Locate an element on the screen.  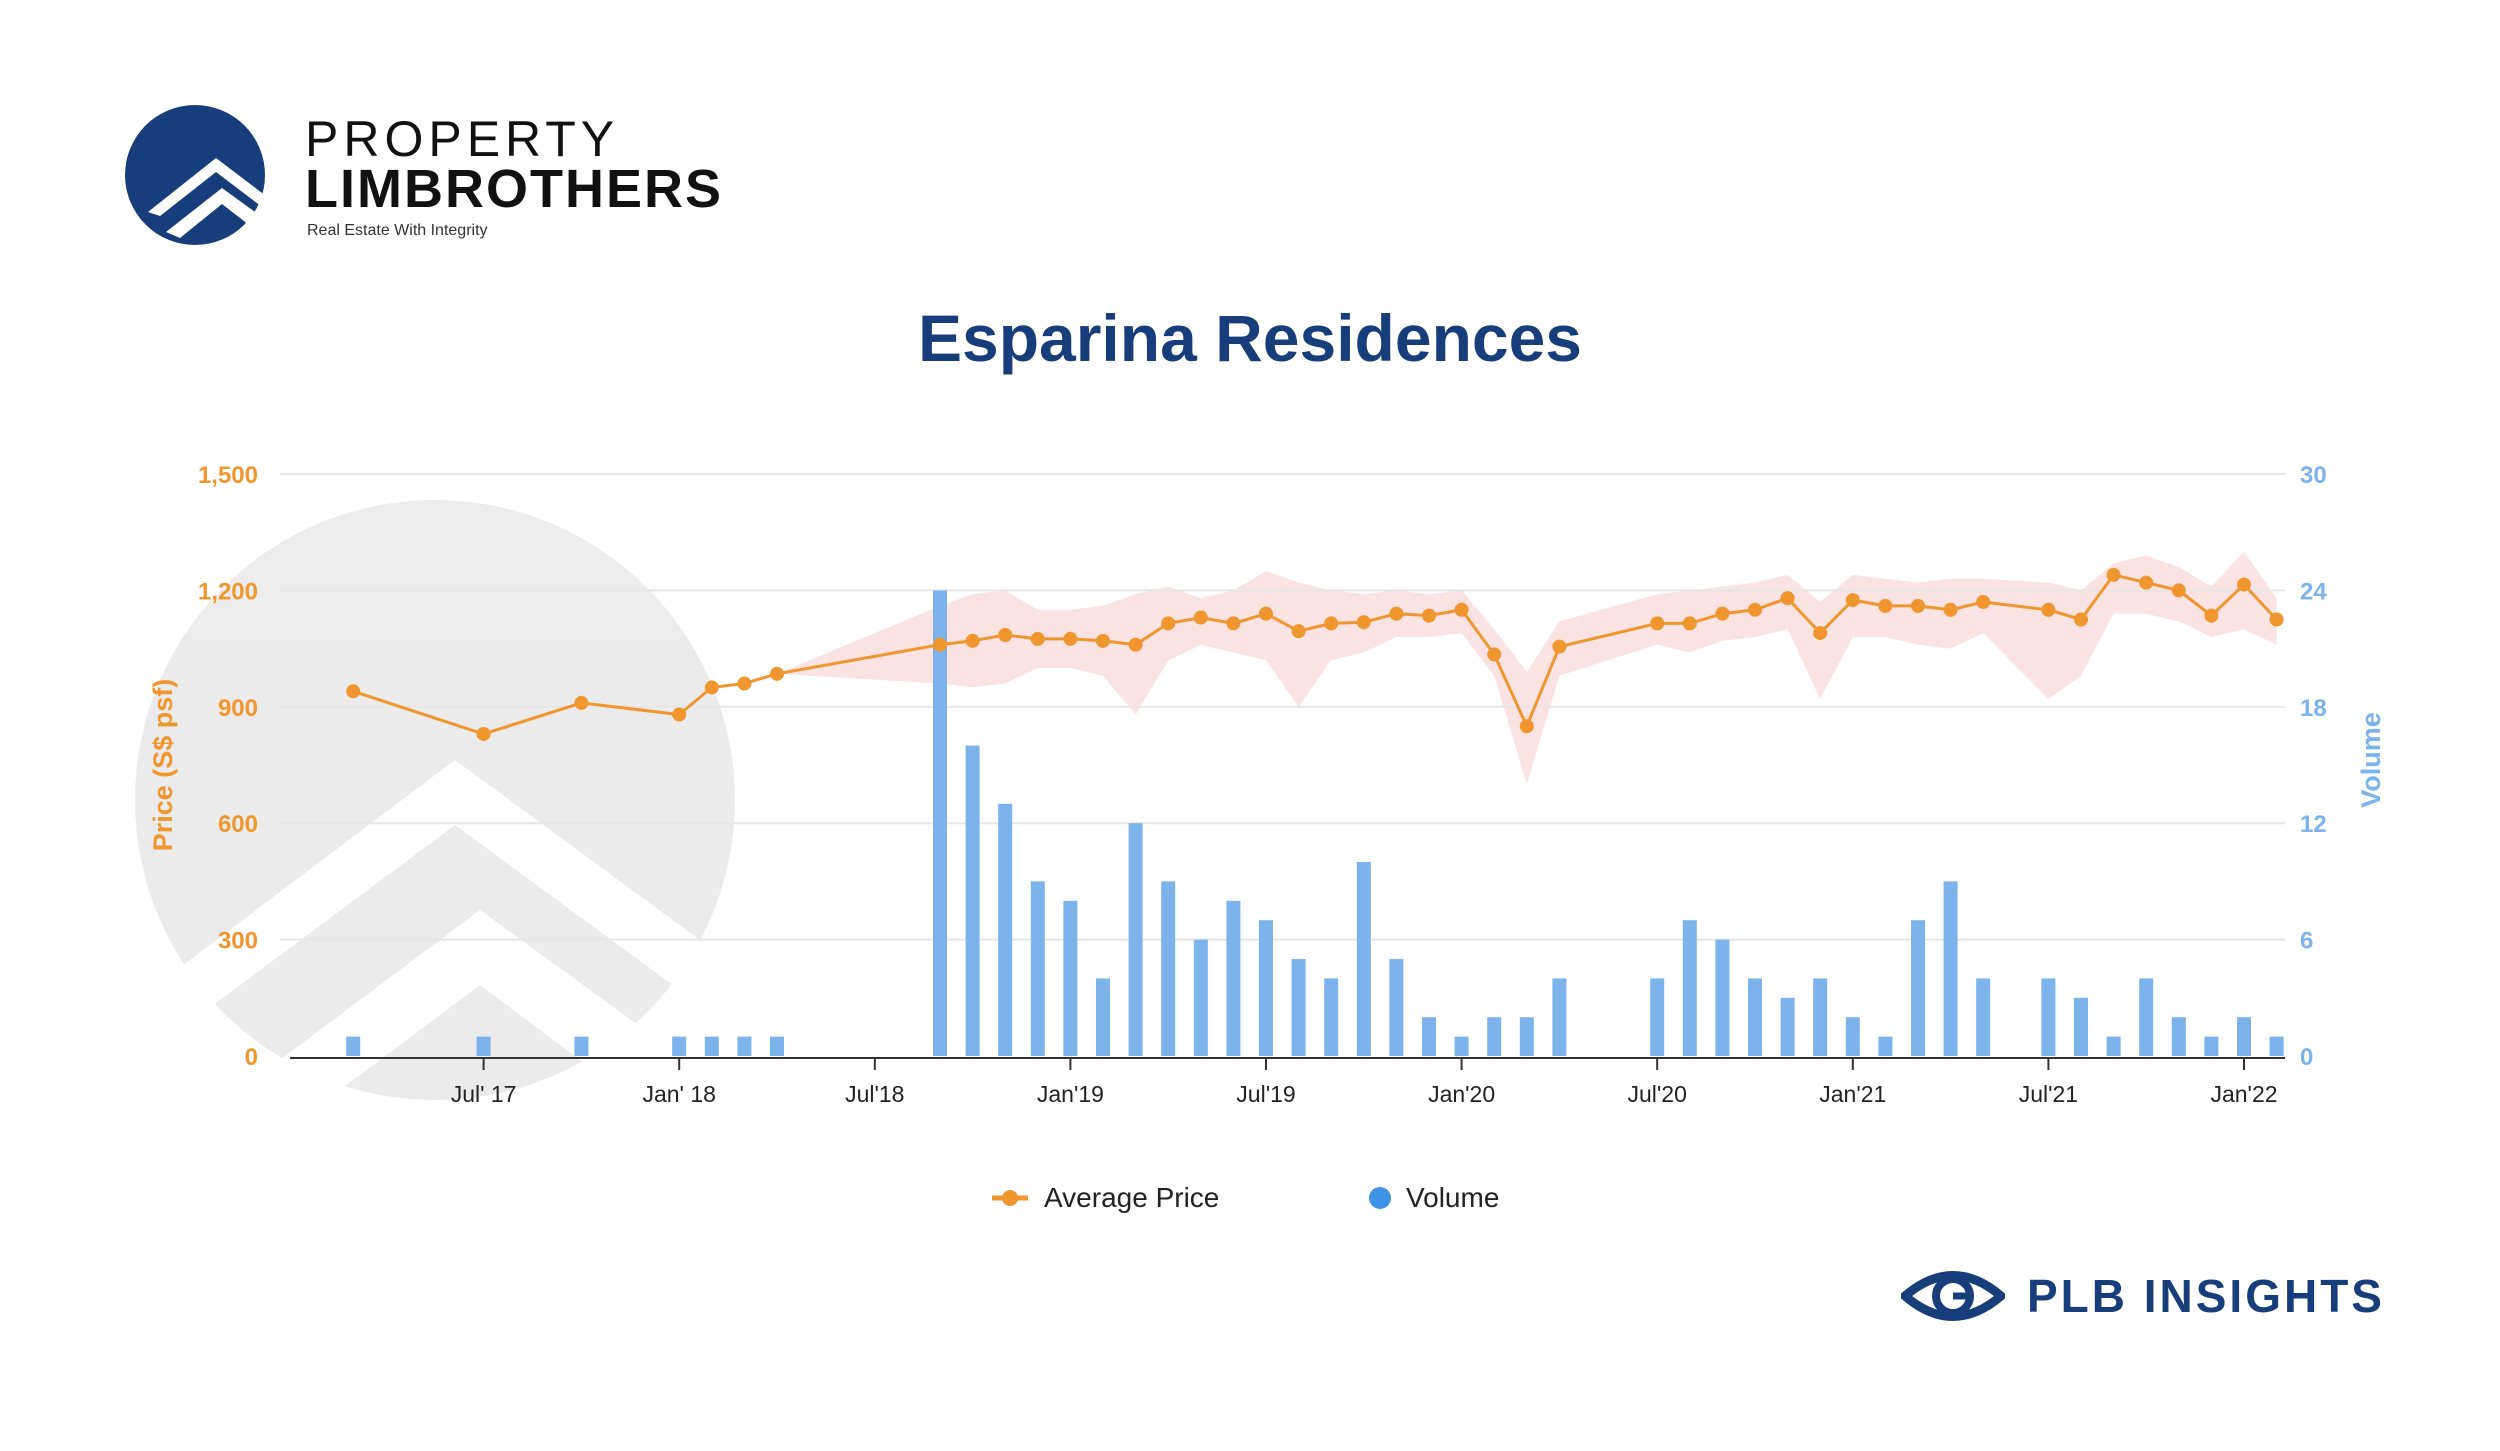
y-tick-label-right: 0 is located at coordinates (2306, 1057).